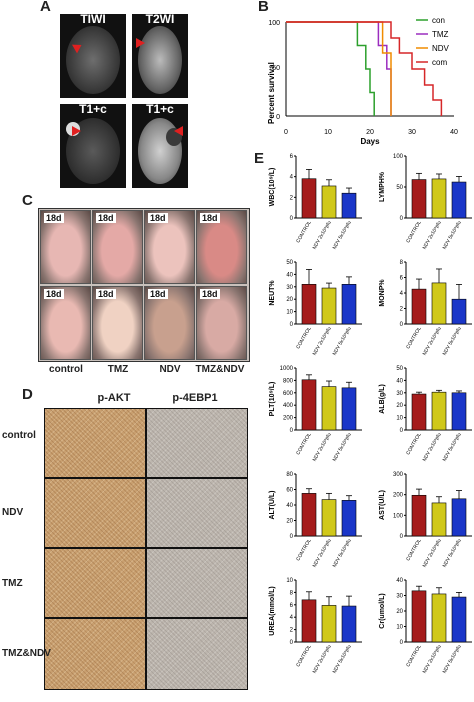  I want to click on mri-t2wi: T2WI, so click(160, 56).